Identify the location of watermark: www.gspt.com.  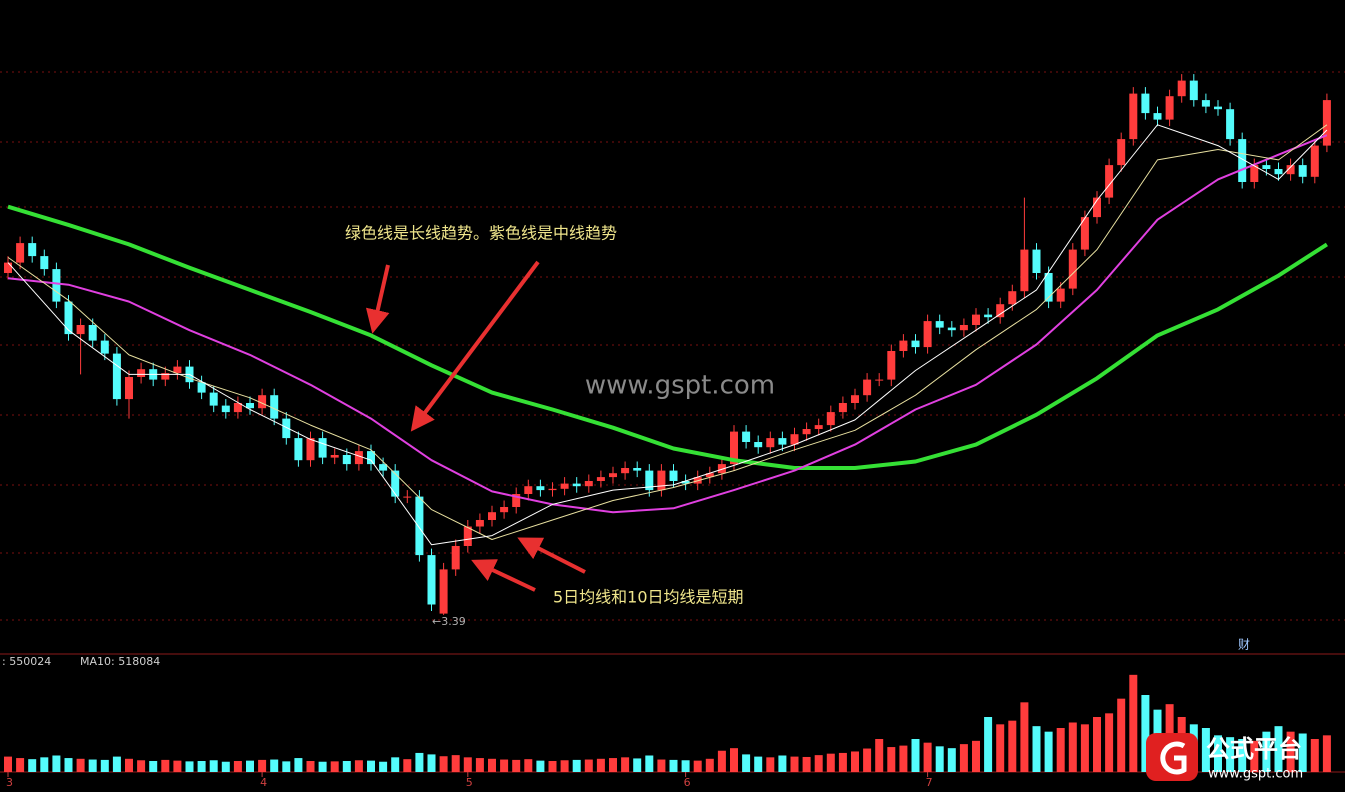
(680, 386).